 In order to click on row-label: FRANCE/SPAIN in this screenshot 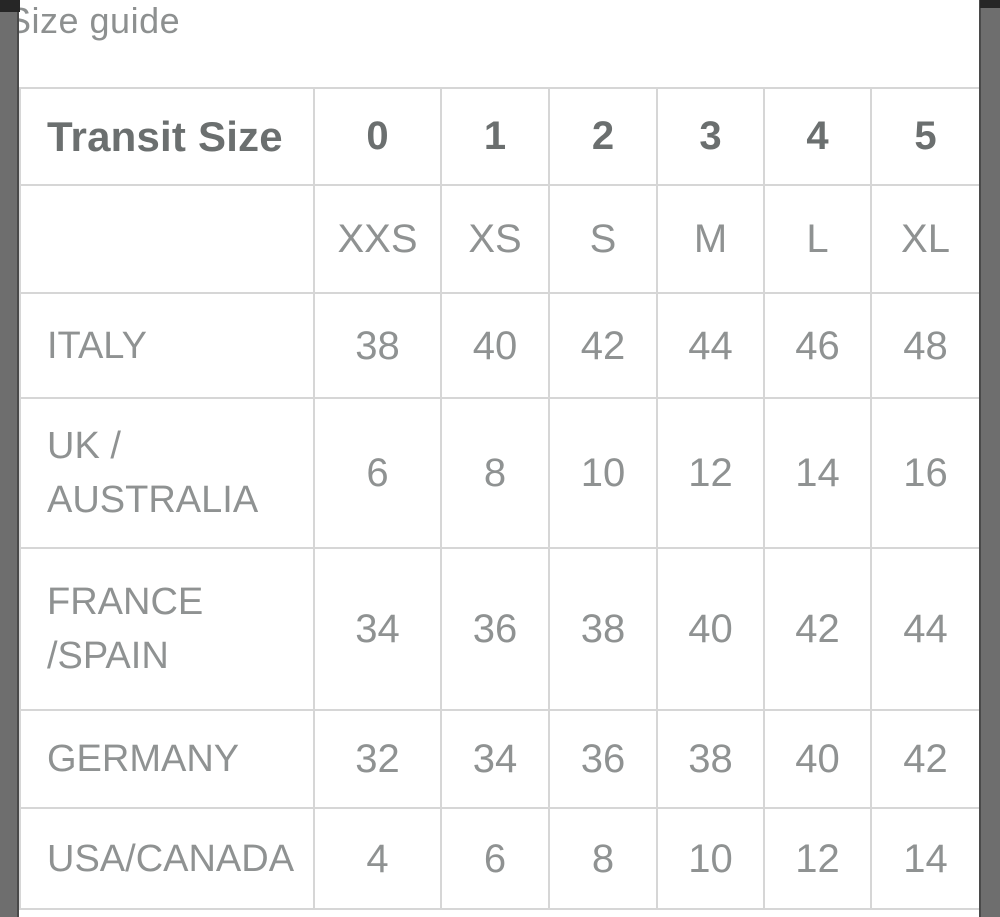, I will do `click(167, 629)`.